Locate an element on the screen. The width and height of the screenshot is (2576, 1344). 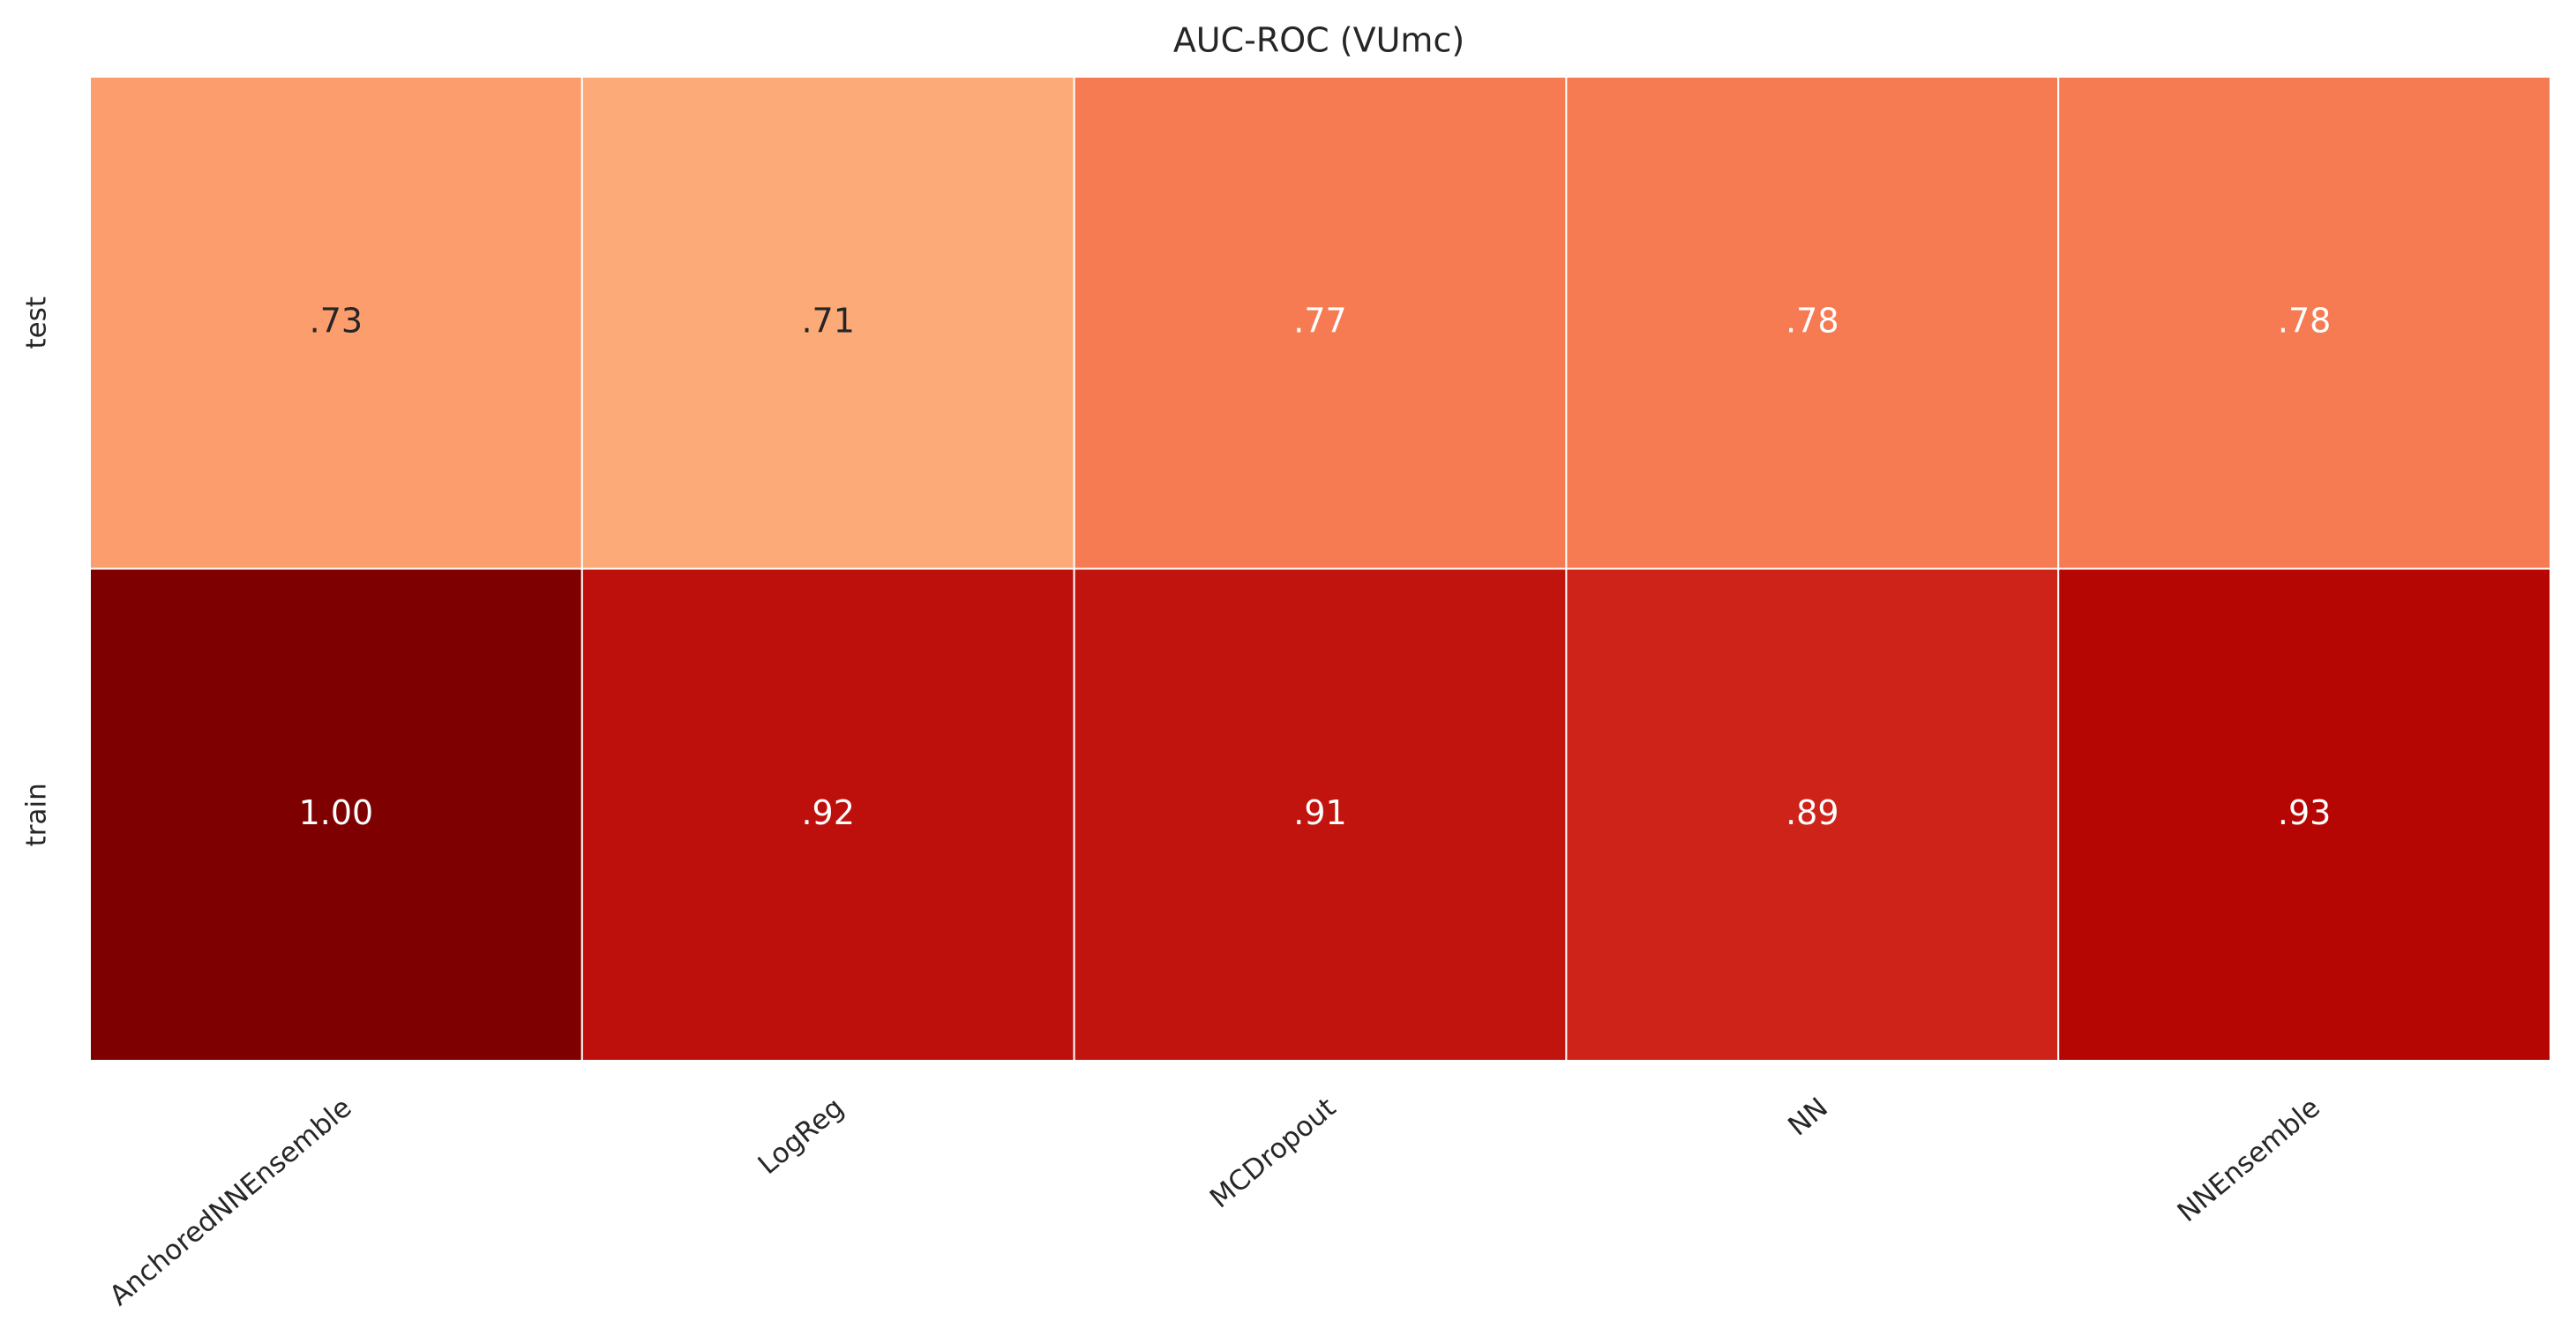
heatmap-cell-train-NNEnsemble is located at coordinates (2304, 814).